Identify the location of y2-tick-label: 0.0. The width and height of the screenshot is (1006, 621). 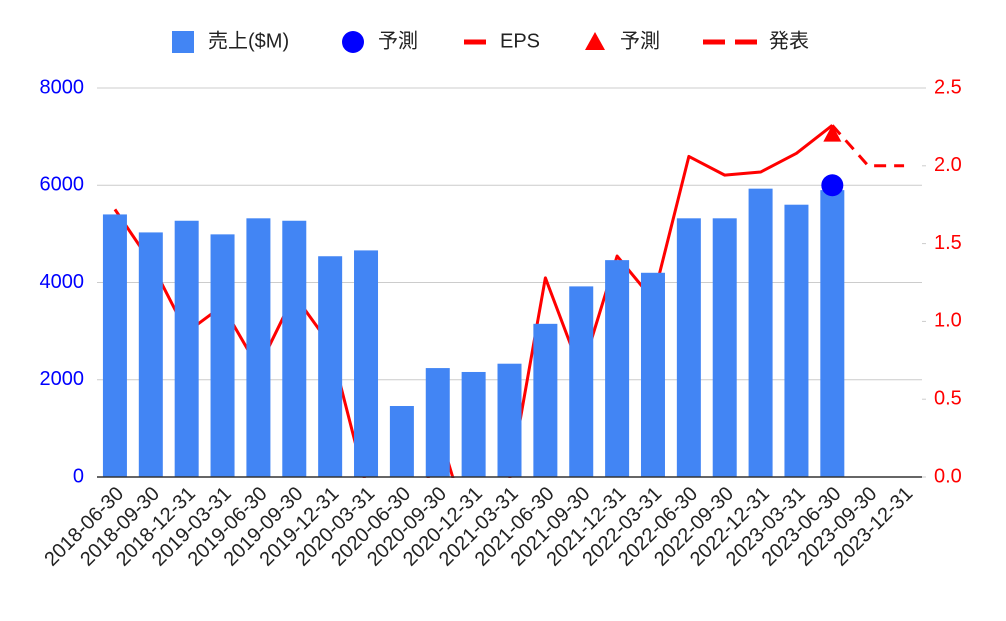
(948, 476).